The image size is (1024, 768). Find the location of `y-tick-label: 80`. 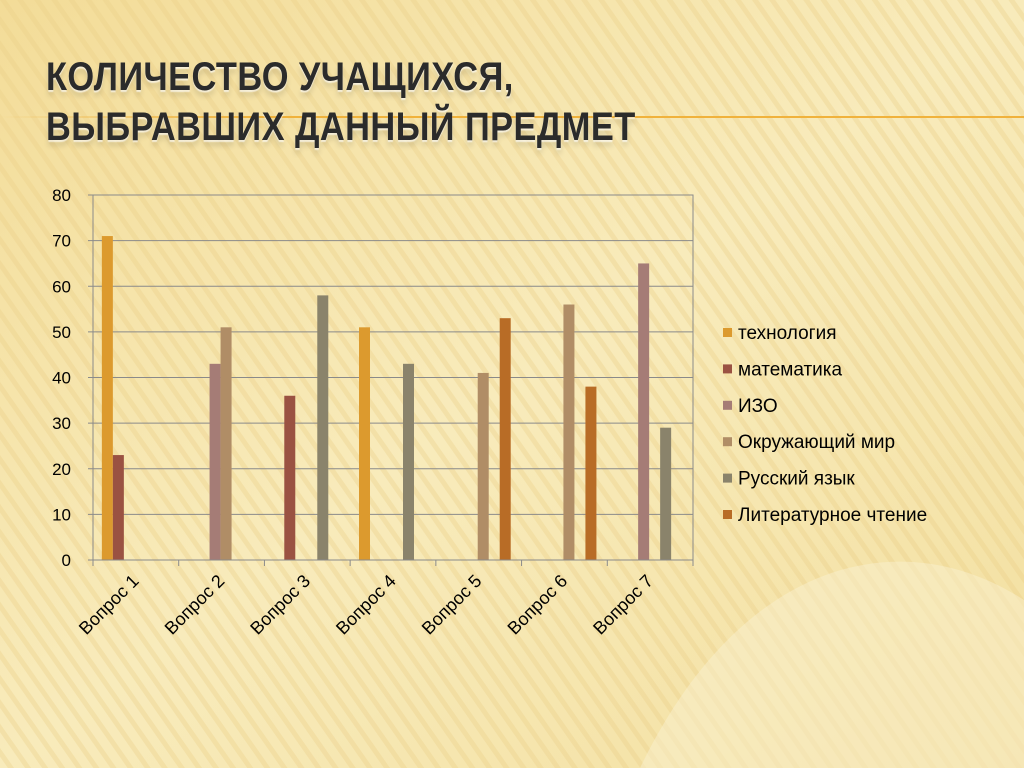

y-tick-label: 80 is located at coordinates (61, 195).